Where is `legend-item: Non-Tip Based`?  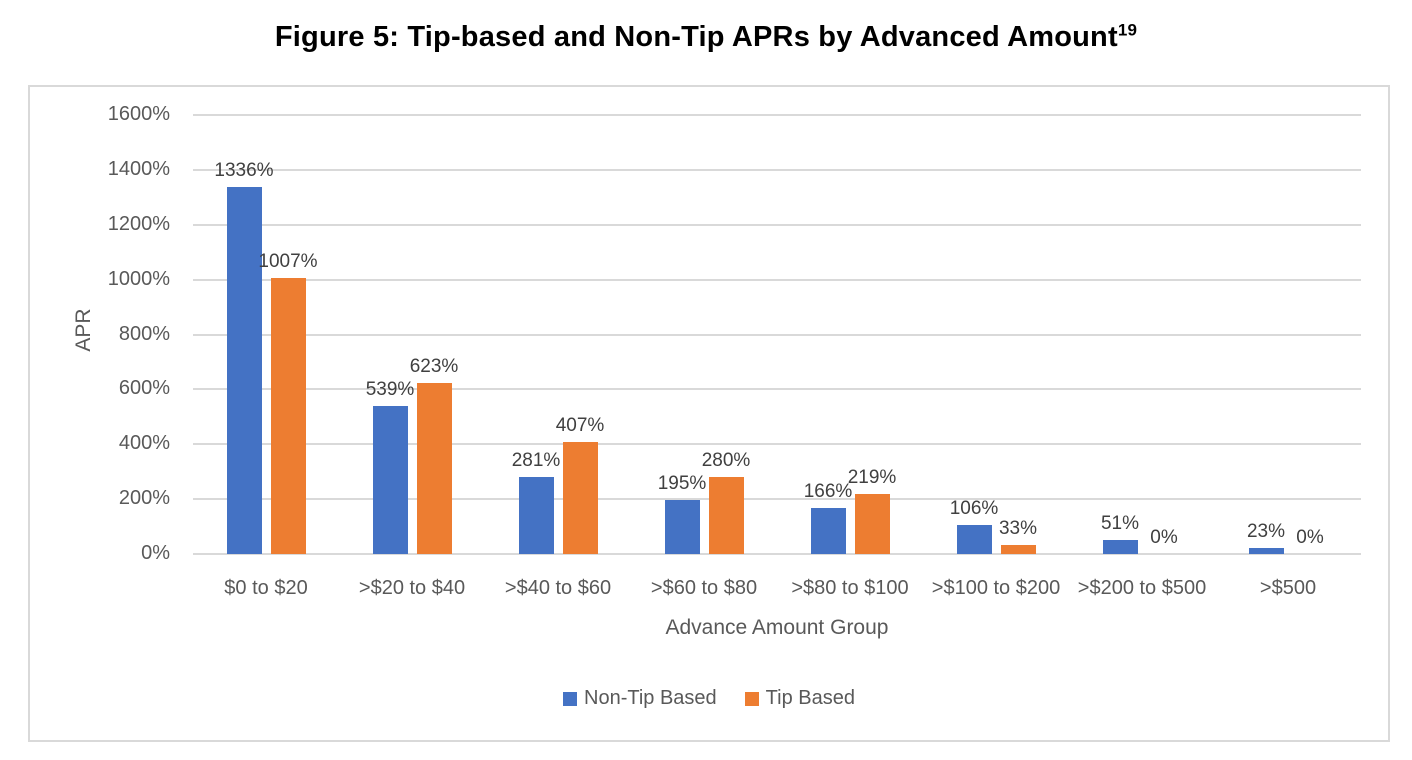
legend-item: Non-Tip Based is located at coordinates (640, 698).